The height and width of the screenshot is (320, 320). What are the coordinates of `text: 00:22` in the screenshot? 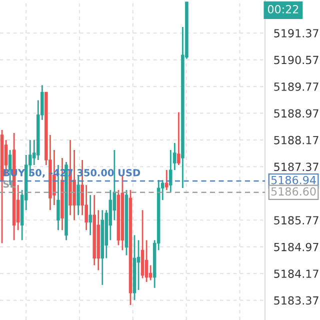 It's located at (283, 9).